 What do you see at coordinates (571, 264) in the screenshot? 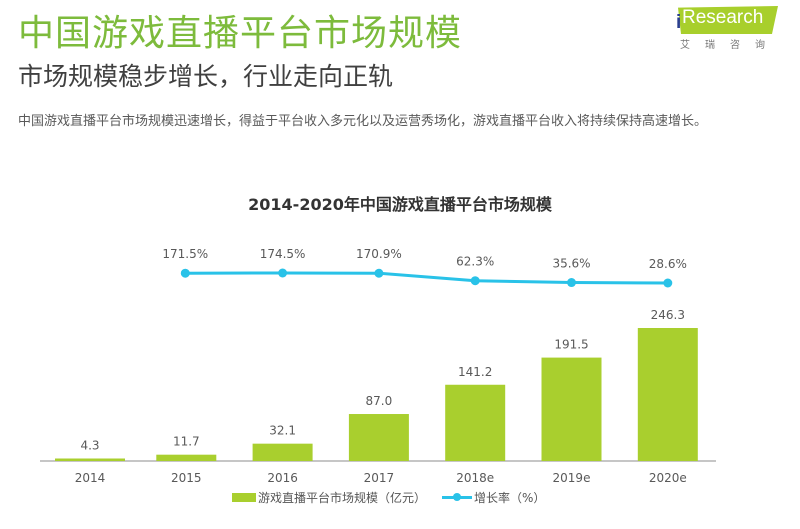
I see `growth-rate-label: 35.6%` at bounding box center [571, 264].